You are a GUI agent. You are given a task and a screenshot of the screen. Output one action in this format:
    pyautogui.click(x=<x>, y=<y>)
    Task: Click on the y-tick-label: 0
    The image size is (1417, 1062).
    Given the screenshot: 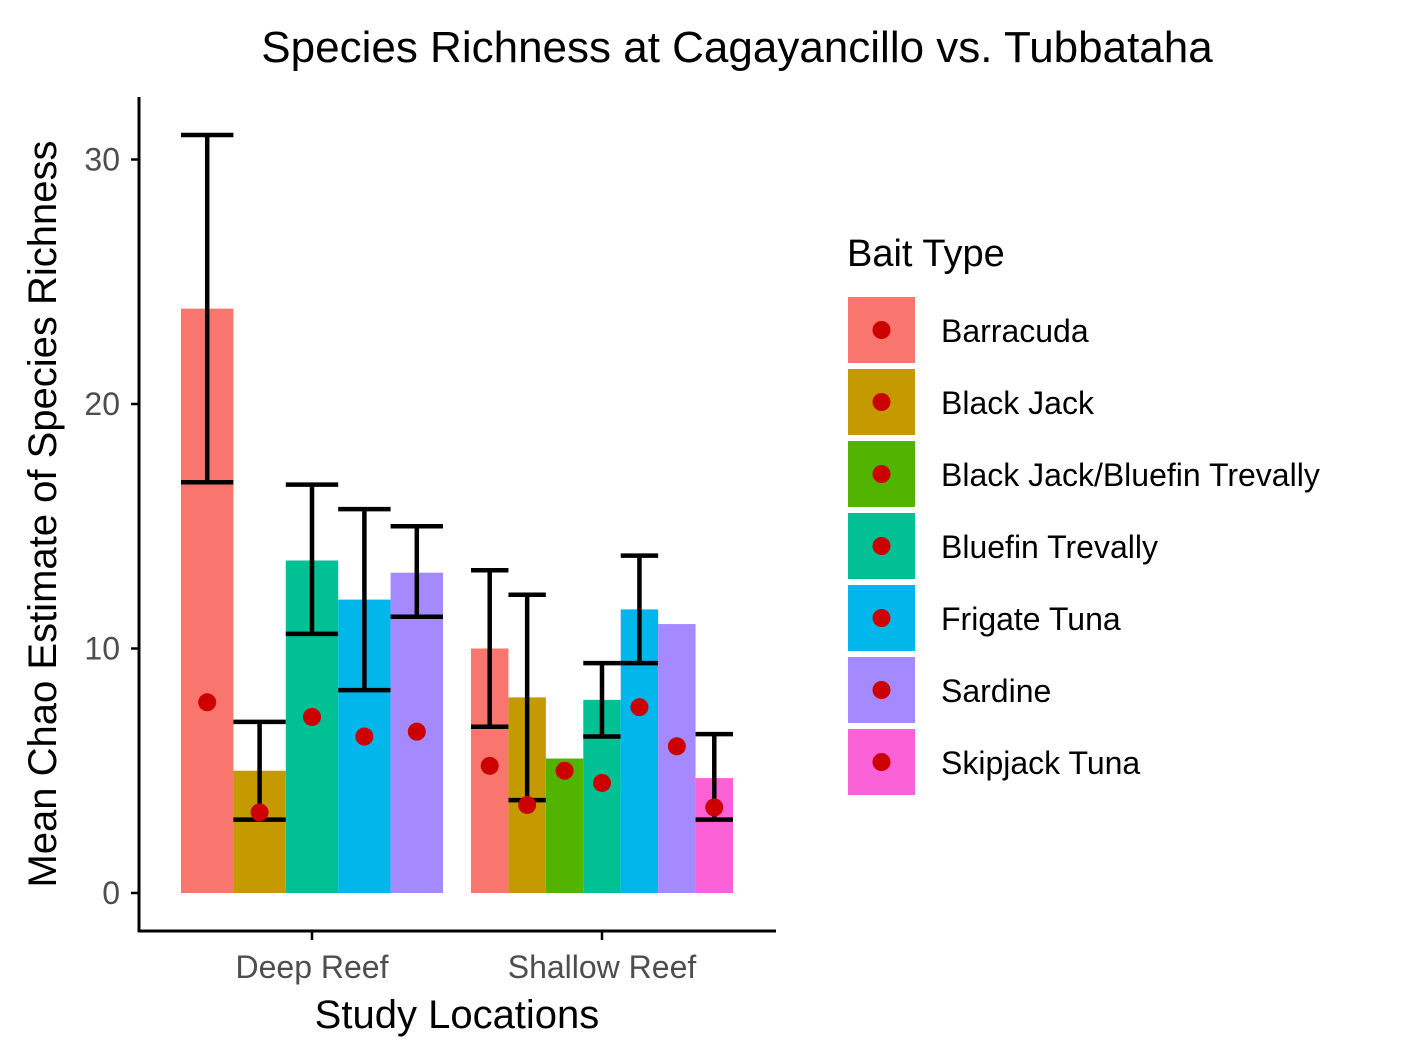 What is the action you would take?
    pyautogui.click(x=111, y=893)
    